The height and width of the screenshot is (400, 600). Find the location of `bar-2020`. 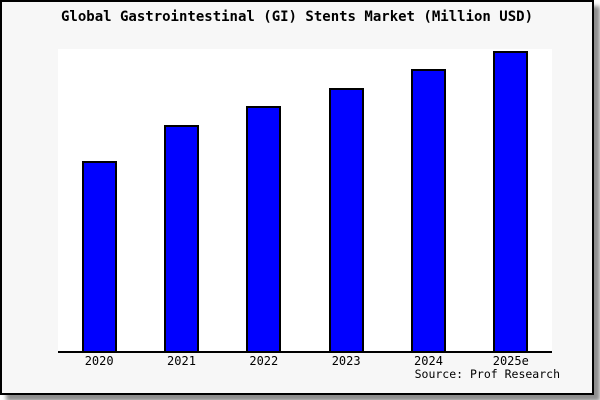

bar-2020 is located at coordinates (99, 256).